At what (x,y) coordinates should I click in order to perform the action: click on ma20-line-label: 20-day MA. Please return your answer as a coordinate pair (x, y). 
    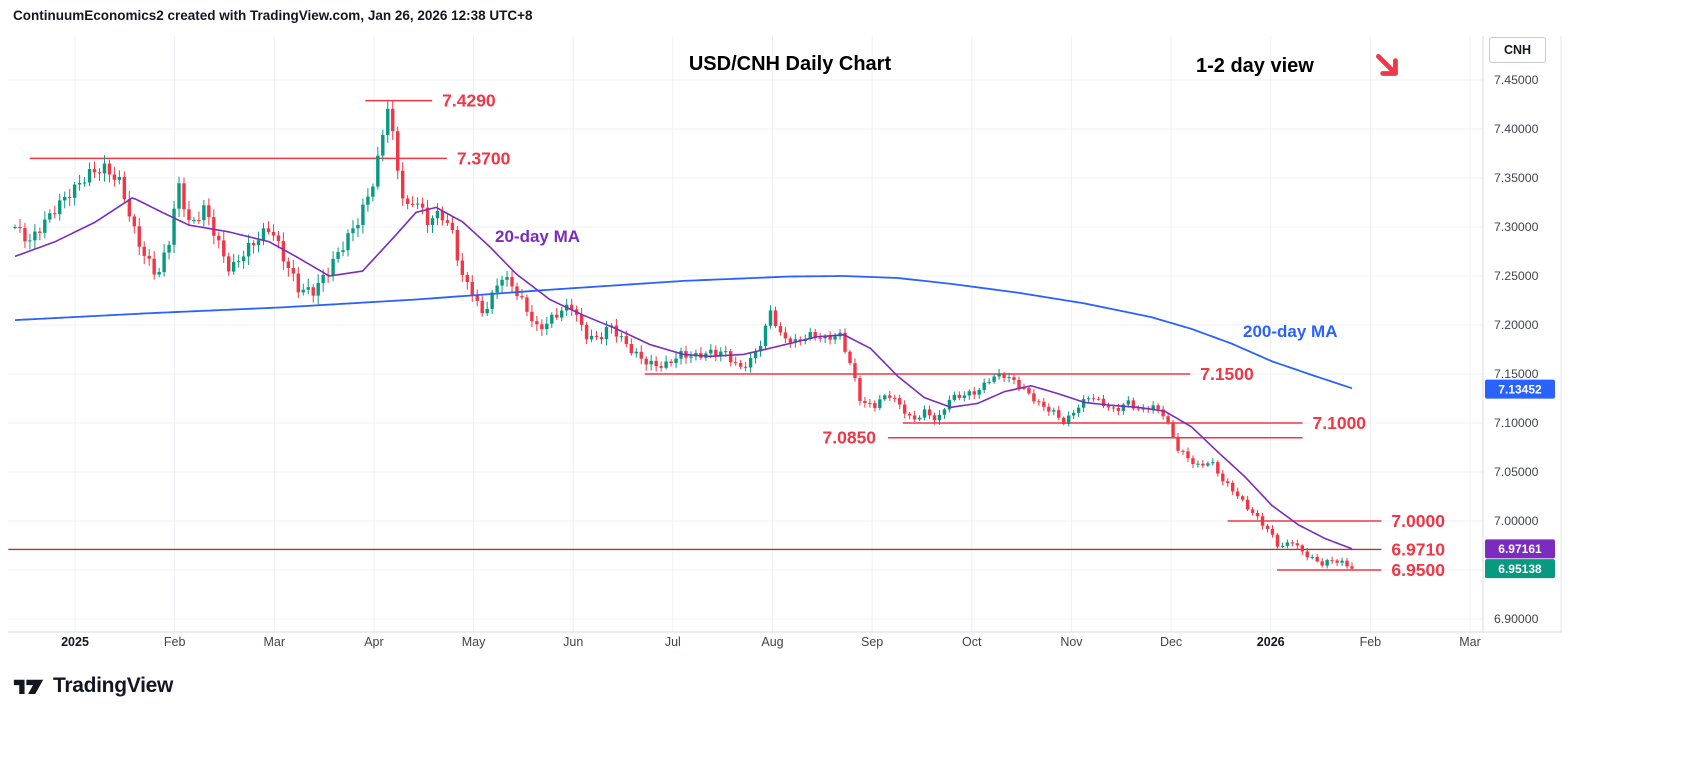
    Looking at the image, I should click on (538, 236).